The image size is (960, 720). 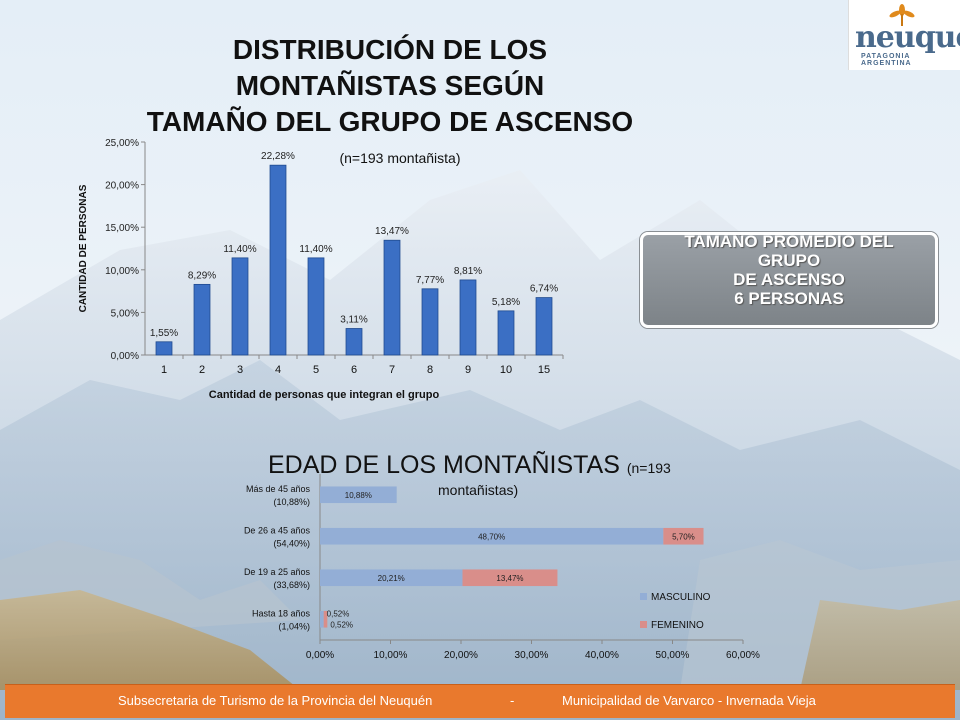 I want to click on x-tick-label: 2, so click(x=202, y=370).